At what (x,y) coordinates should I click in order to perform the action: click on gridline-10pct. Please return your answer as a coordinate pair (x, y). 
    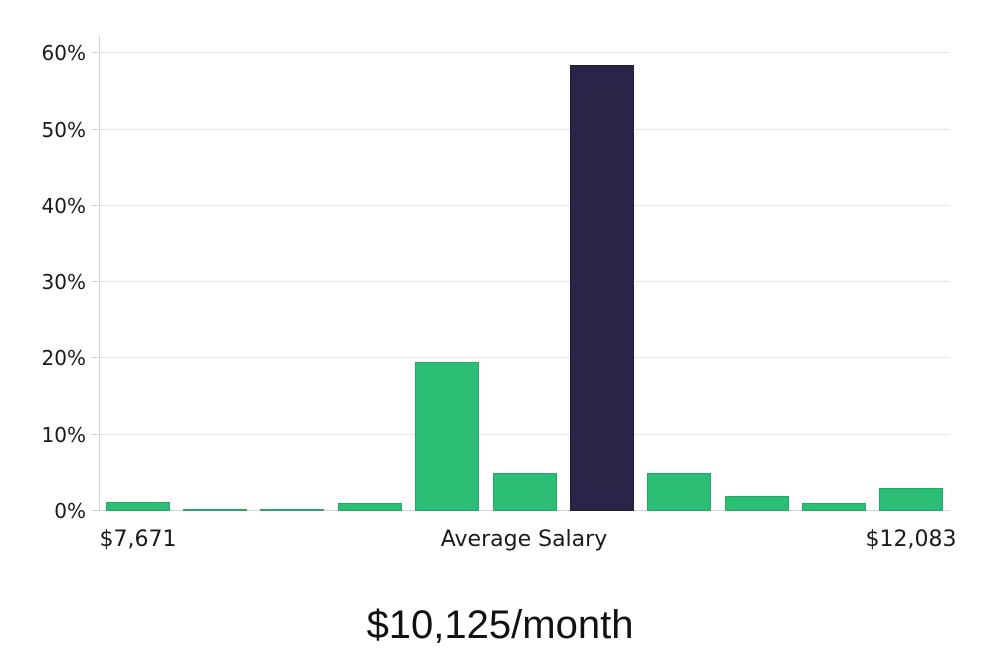
    Looking at the image, I should click on (524, 434).